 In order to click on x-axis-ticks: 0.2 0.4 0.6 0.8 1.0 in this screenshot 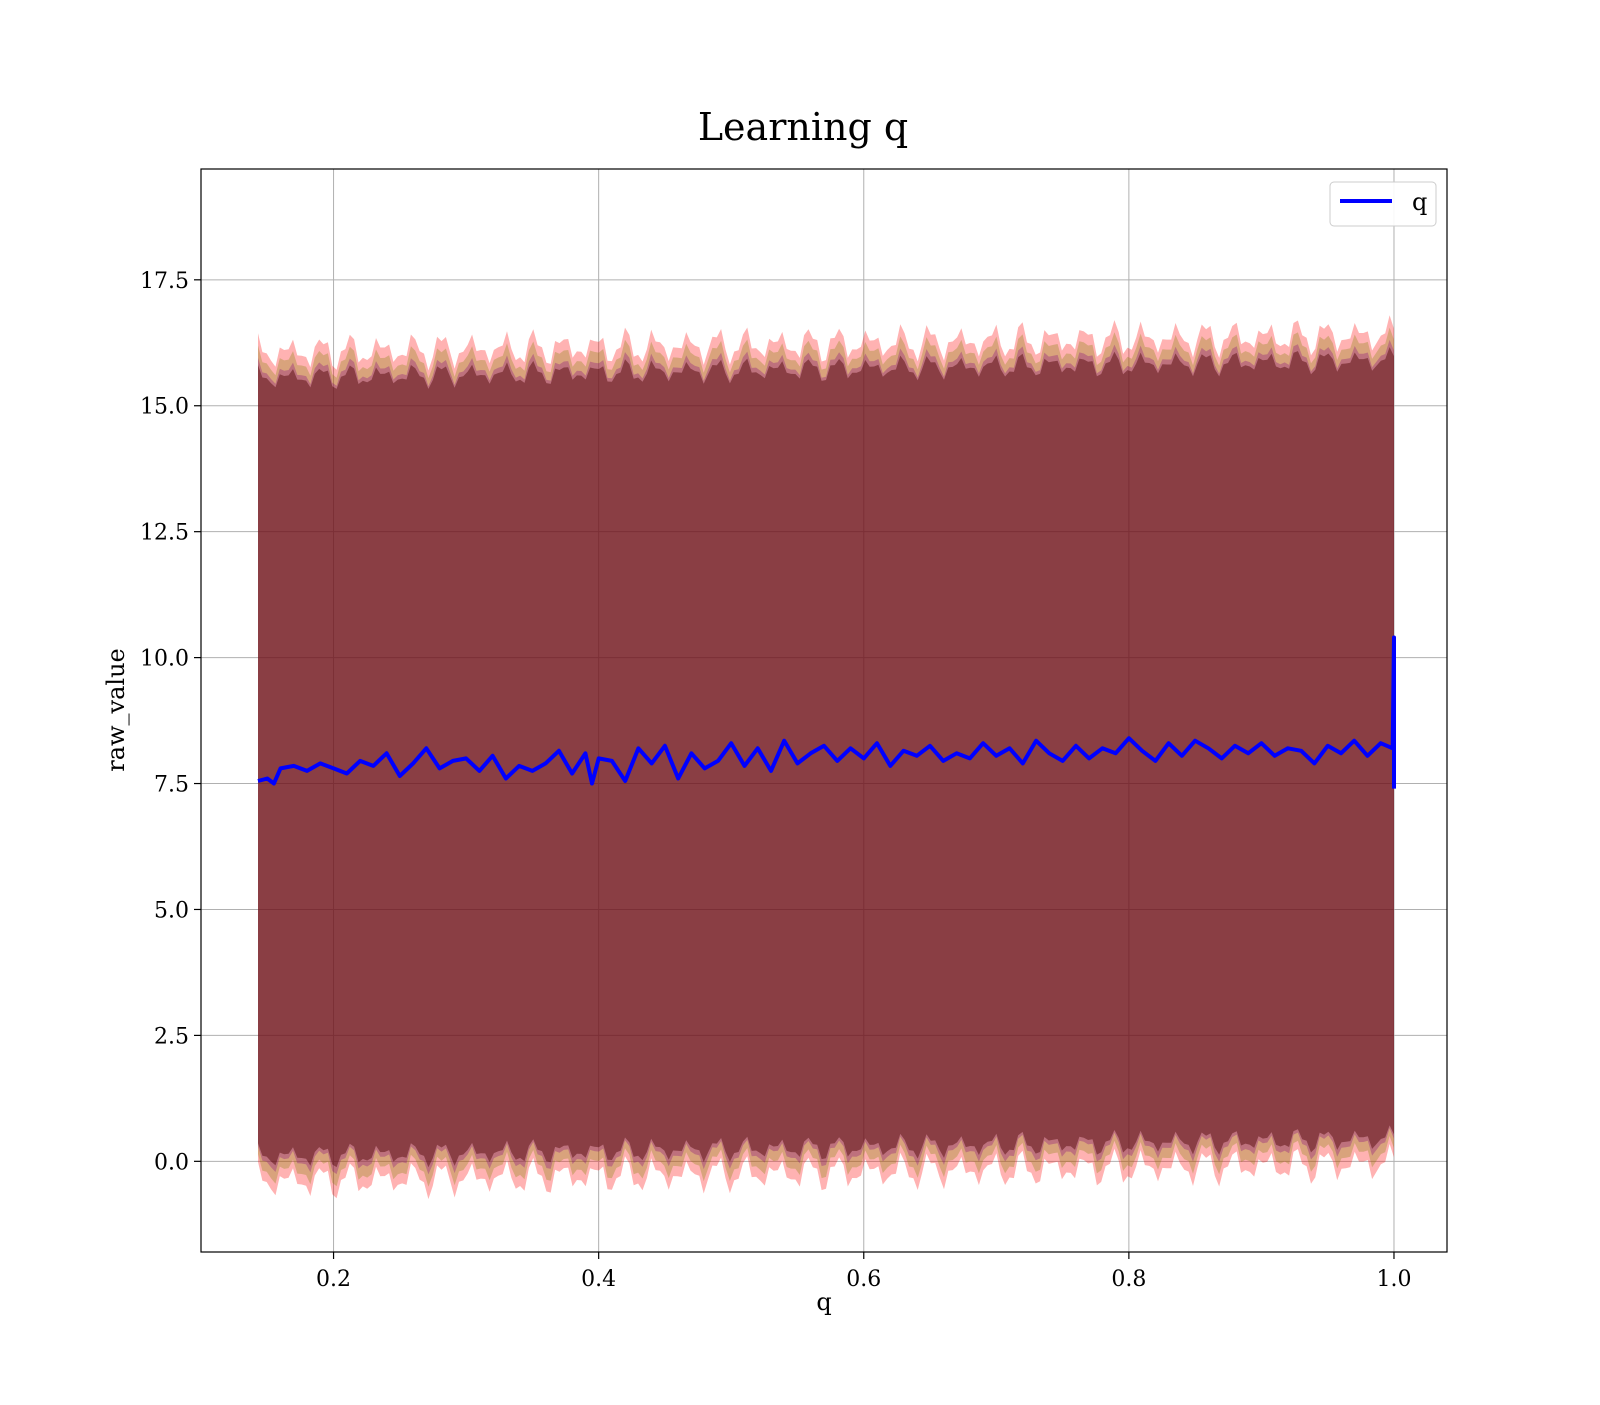, I will do `click(863, 1272)`.